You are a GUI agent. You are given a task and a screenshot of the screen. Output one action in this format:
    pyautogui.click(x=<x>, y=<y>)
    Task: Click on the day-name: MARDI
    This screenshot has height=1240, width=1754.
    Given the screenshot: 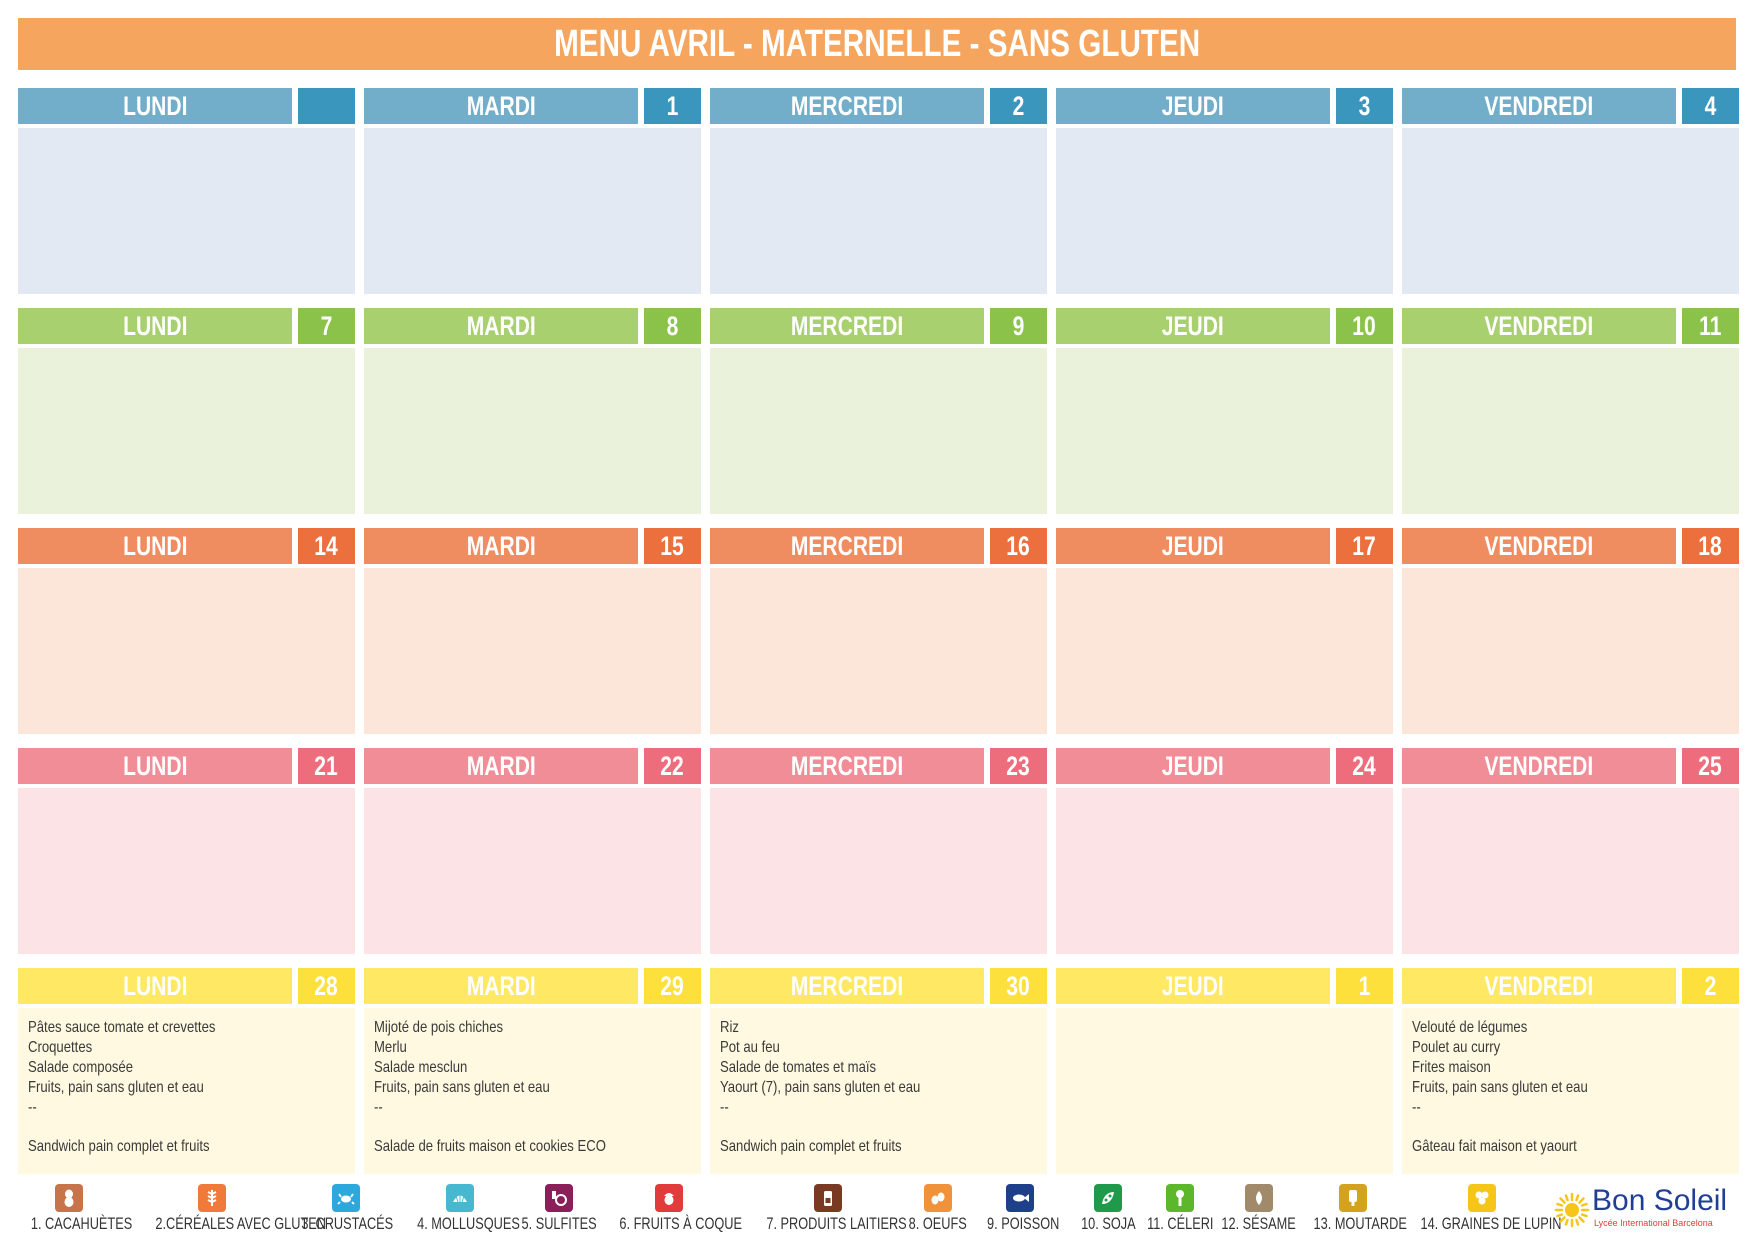 What is the action you would take?
    pyautogui.click(x=501, y=546)
    